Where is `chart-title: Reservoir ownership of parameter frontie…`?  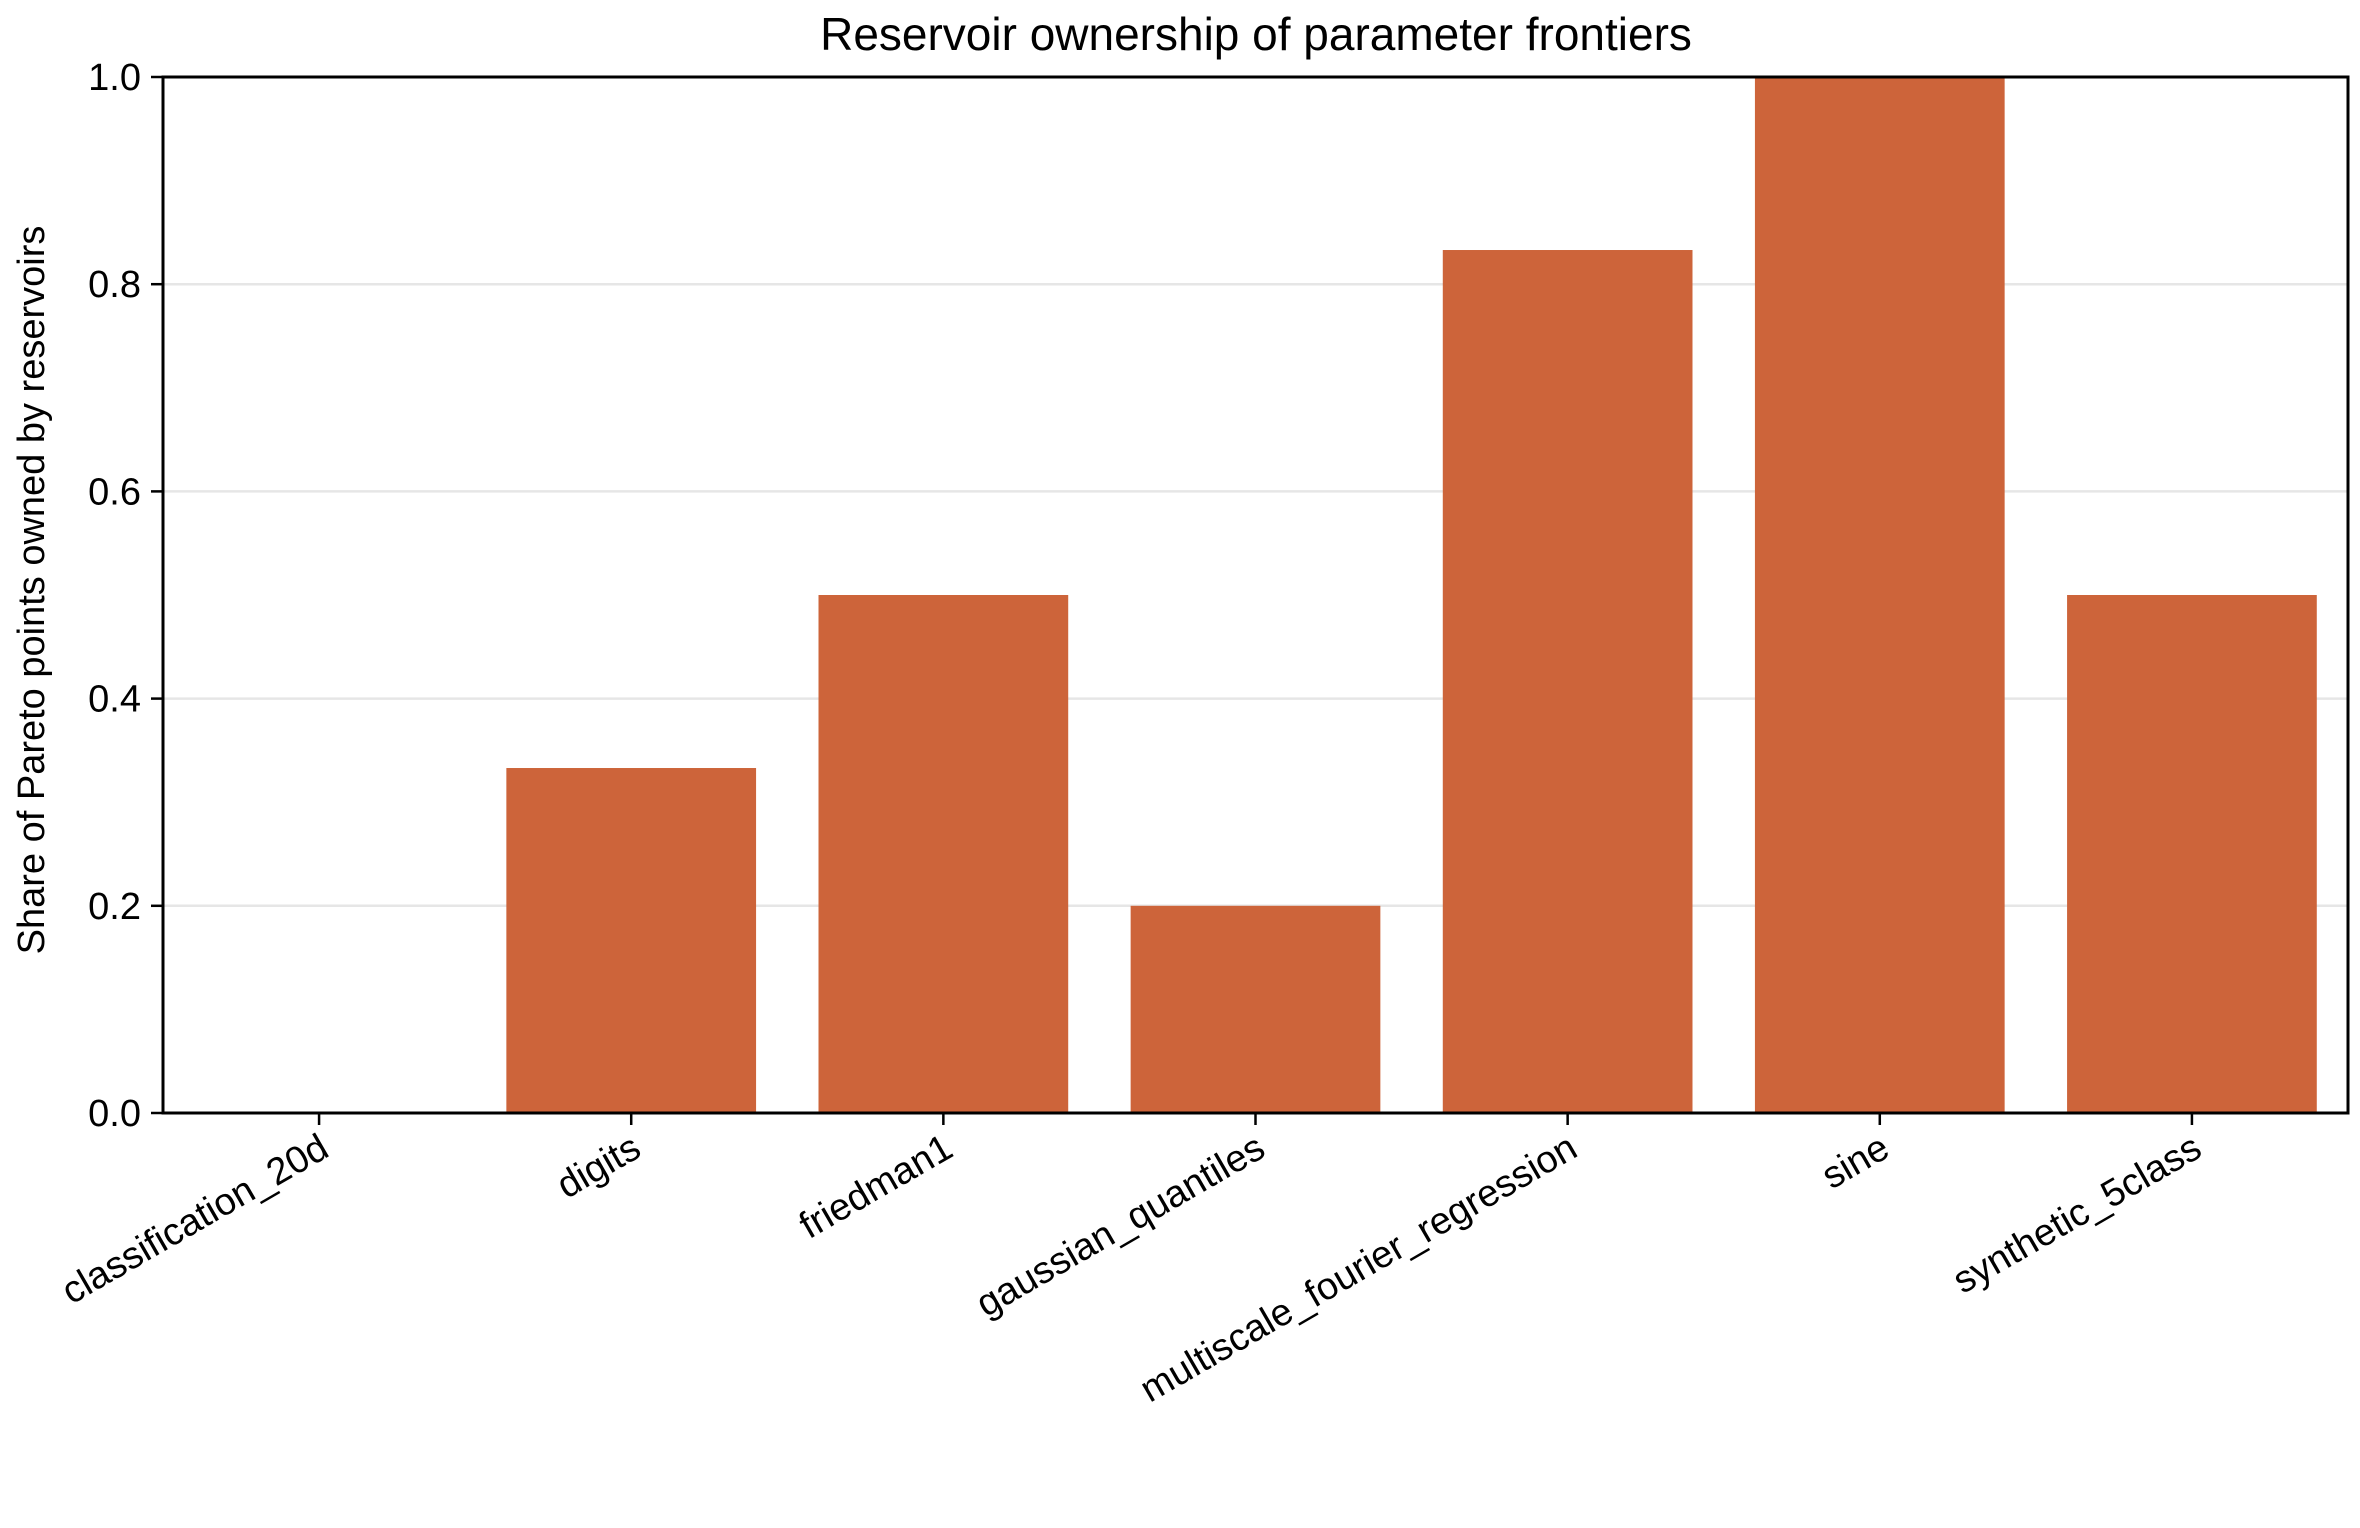 chart-title: Reservoir ownership of parameter frontie… is located at coordinates (1256, 34).